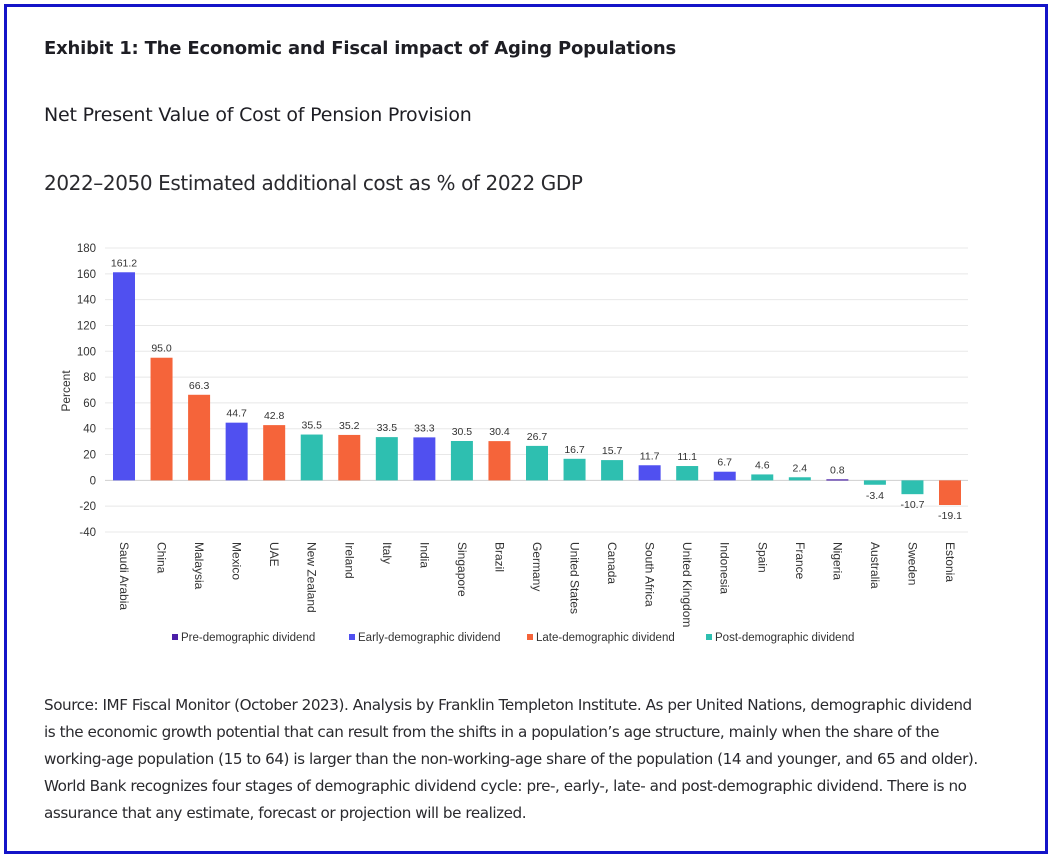 The height and width of the screenshot is (860, 1054). Describe the element at coordinates (800, 468) in the screenshot. I see `data-label: 2.4` at that location.